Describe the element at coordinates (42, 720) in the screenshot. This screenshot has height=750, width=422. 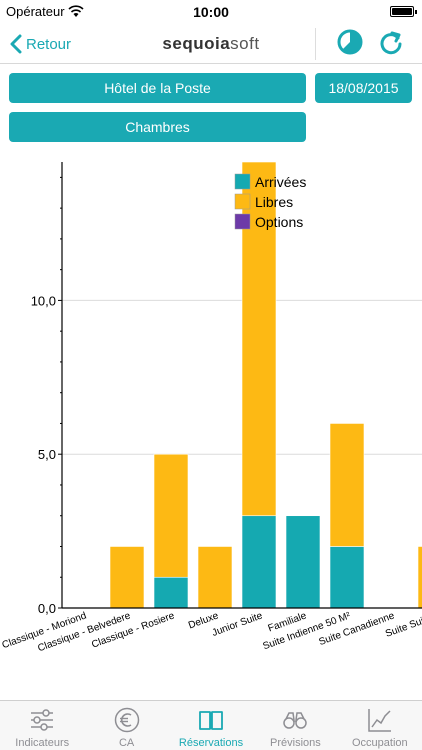
I see `sliders-icon` at that location.